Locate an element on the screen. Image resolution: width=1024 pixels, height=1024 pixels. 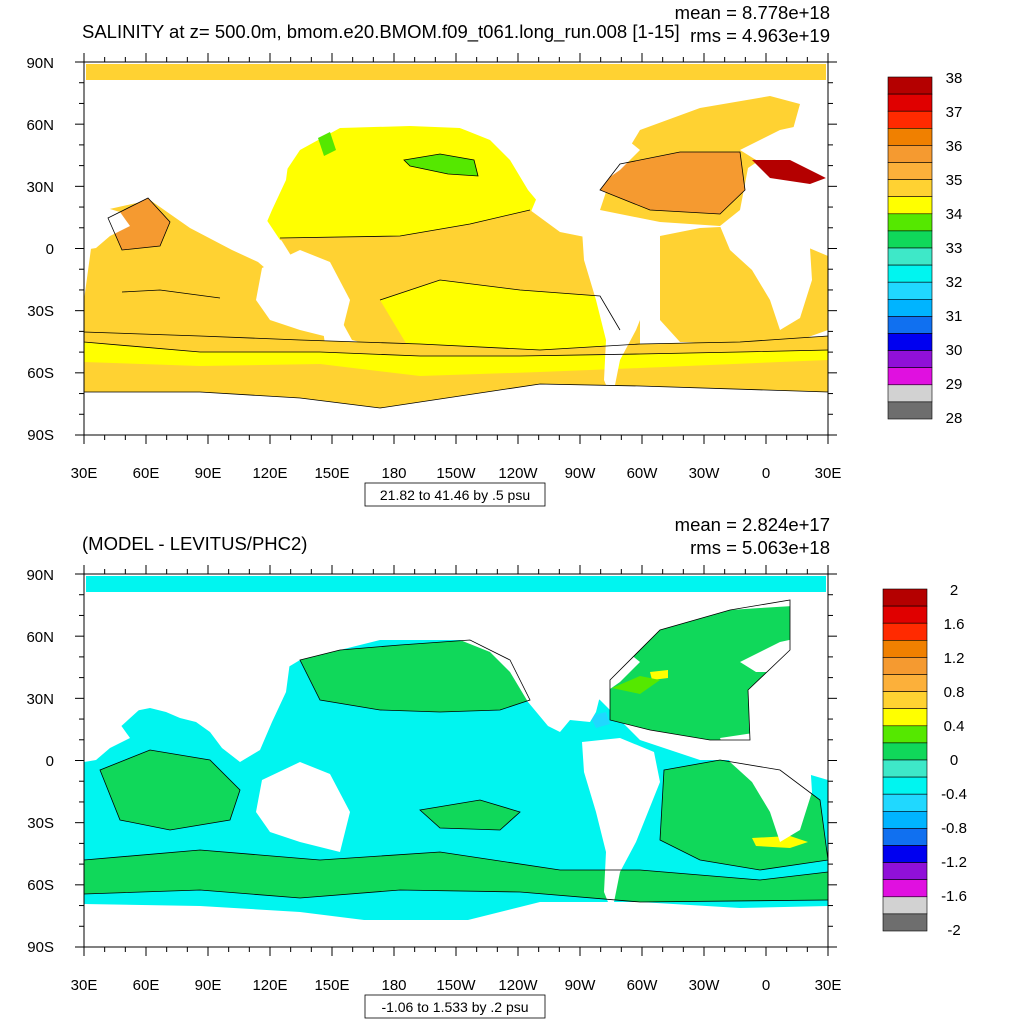
land-africa-main is located at coordinates (766, 275).